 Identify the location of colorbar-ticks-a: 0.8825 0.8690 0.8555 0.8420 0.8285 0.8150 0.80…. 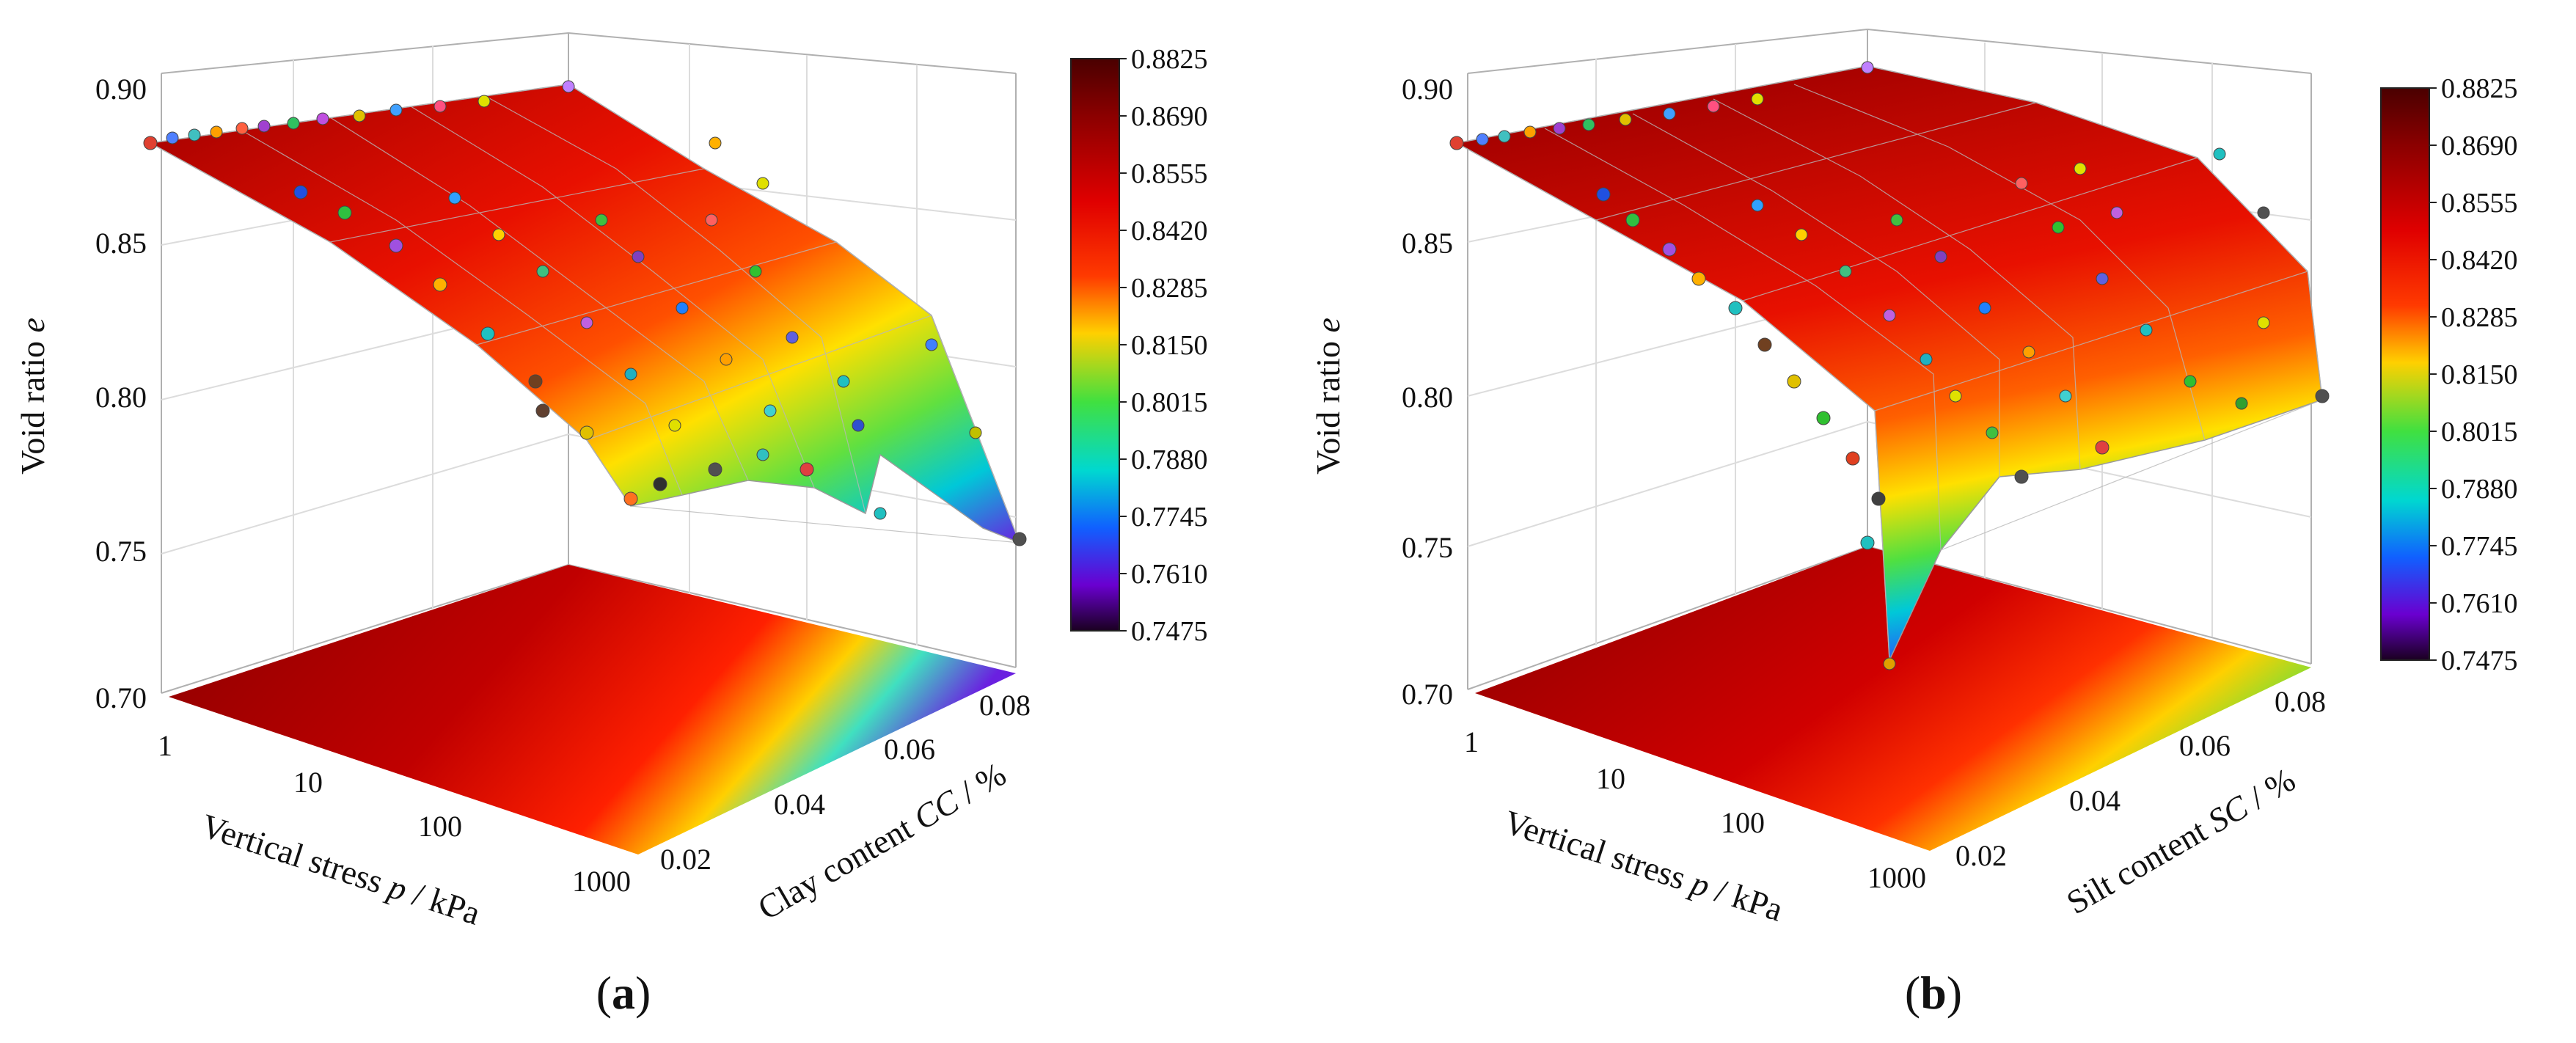
(1163, 345).